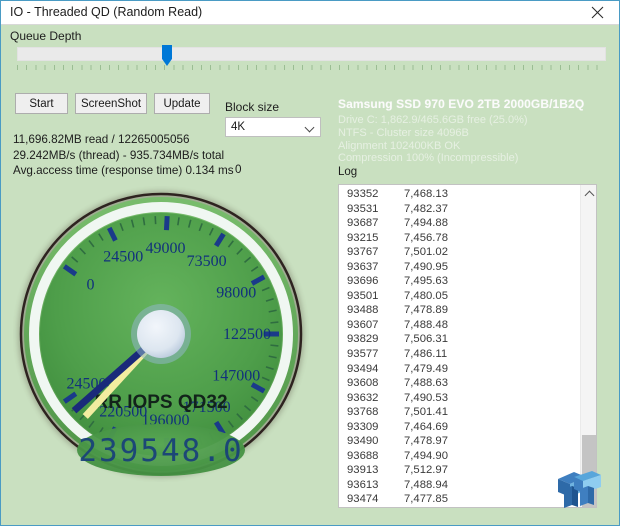  What do you see at coordinates (101, 139) in the screenshot?
I see `stat-read-total: 11,696.82MB read / 12265005056` at bounding box center [101, 139].